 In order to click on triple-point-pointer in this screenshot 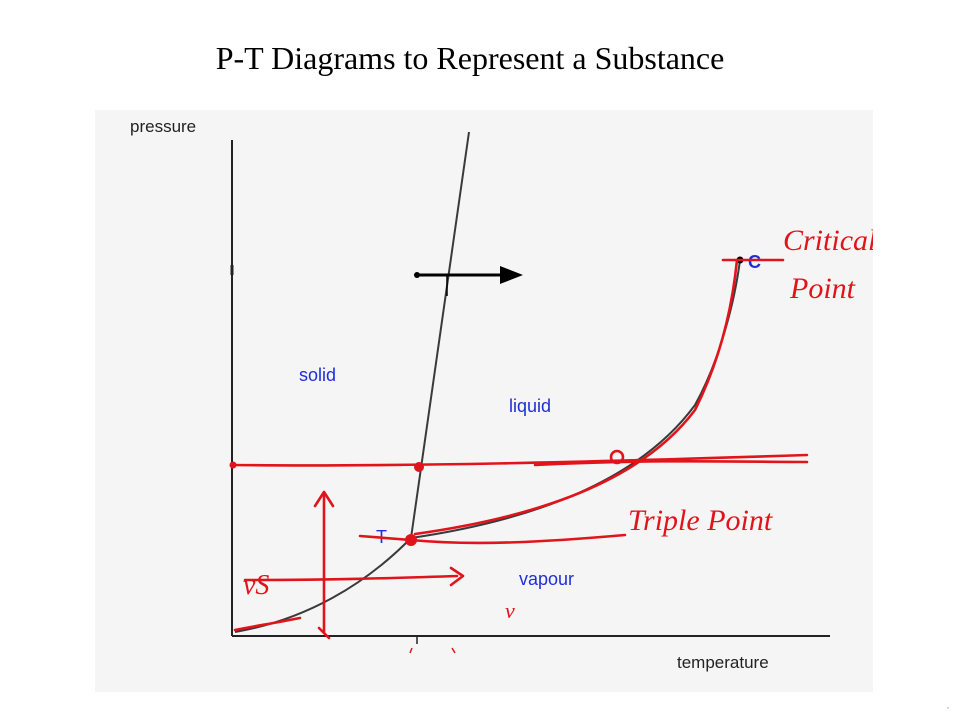, I will do `click(518, 539)`.